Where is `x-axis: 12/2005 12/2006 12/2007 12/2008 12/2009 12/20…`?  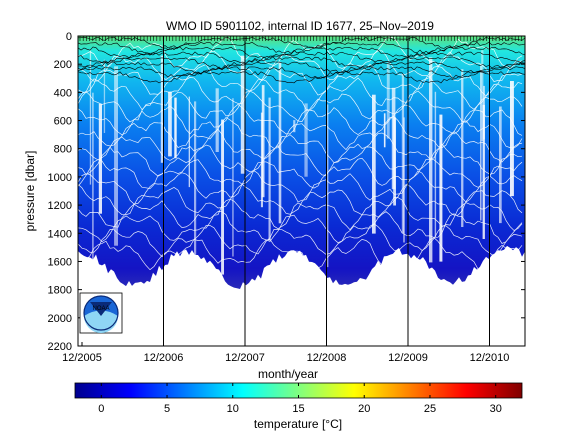
x-axis: 12/2005 12/2006 12/2007 12/2008 12/2009 12/20… is located at coordinates (285, 353).